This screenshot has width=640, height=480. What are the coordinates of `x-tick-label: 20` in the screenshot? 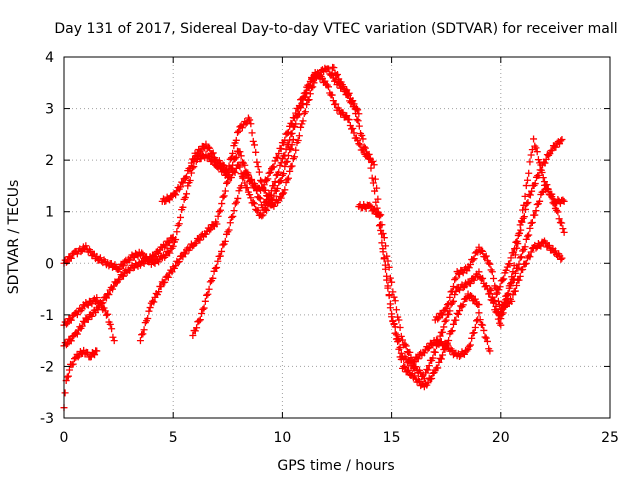 It's located at (501, 438).